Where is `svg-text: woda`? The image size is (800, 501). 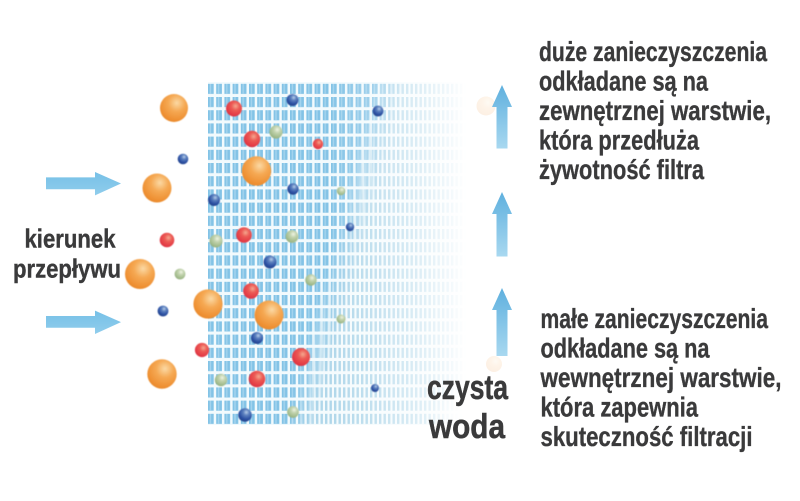
svg-text: woda is located at coordinates (467, 427).